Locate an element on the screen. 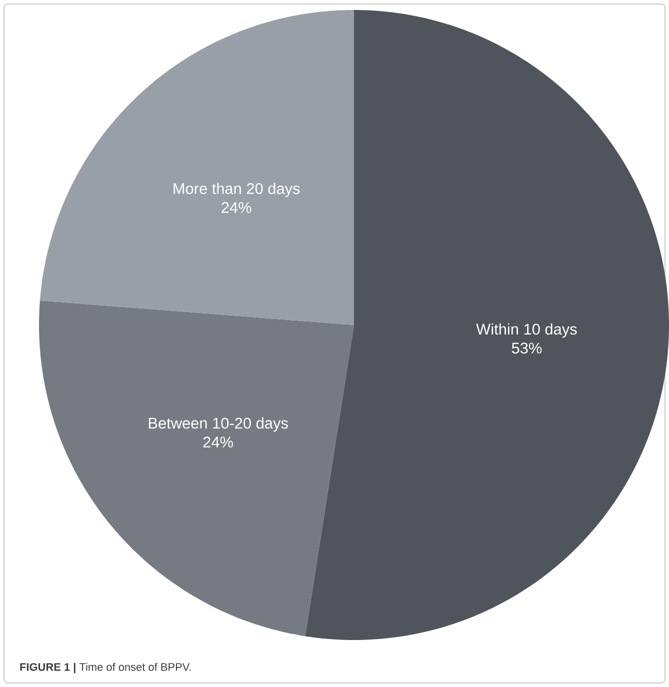  slice-label: Within 10 days is located at coordinates (526, 330).